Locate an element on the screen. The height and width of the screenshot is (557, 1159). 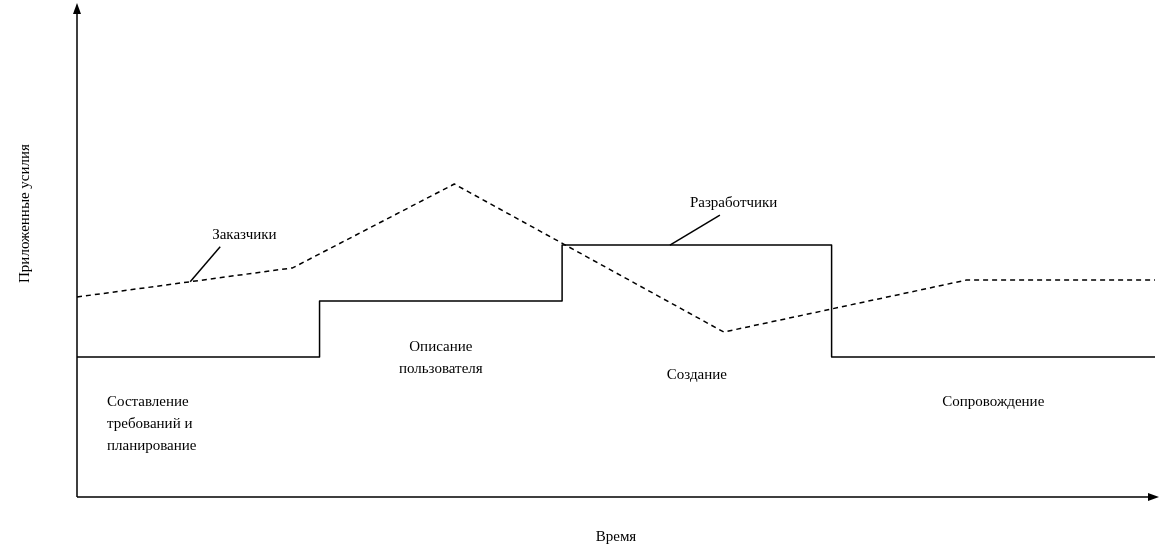
text: Разработчики is located at coordinates (733, 202).